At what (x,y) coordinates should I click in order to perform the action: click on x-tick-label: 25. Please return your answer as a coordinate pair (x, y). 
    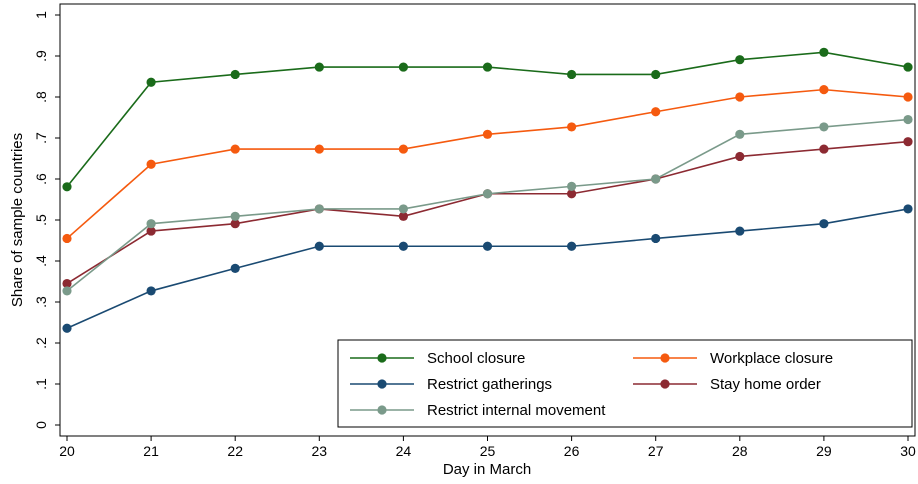
    Looking at the image, I should click on (488, 451).